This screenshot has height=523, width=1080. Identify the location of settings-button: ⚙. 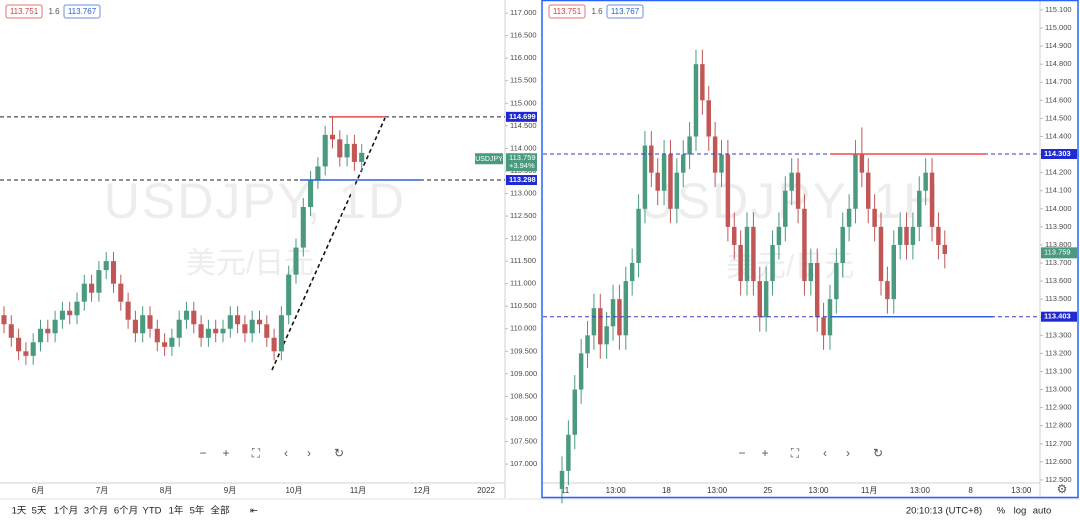
(1062, 489).